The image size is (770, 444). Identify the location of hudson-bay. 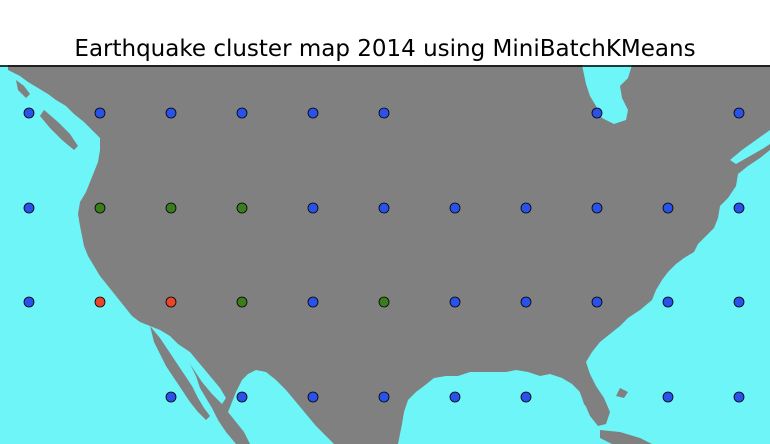
(607, 94).